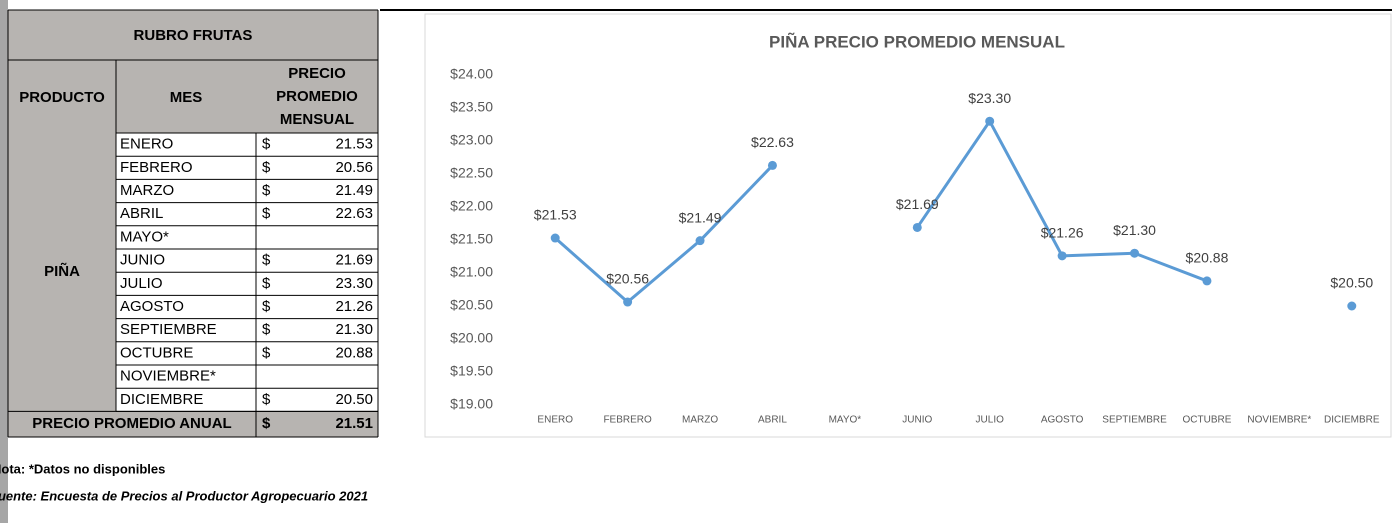  Describe the element at coordinates (142, 260) in the screenshot. I see `month-cell: JUNIO` at that location.